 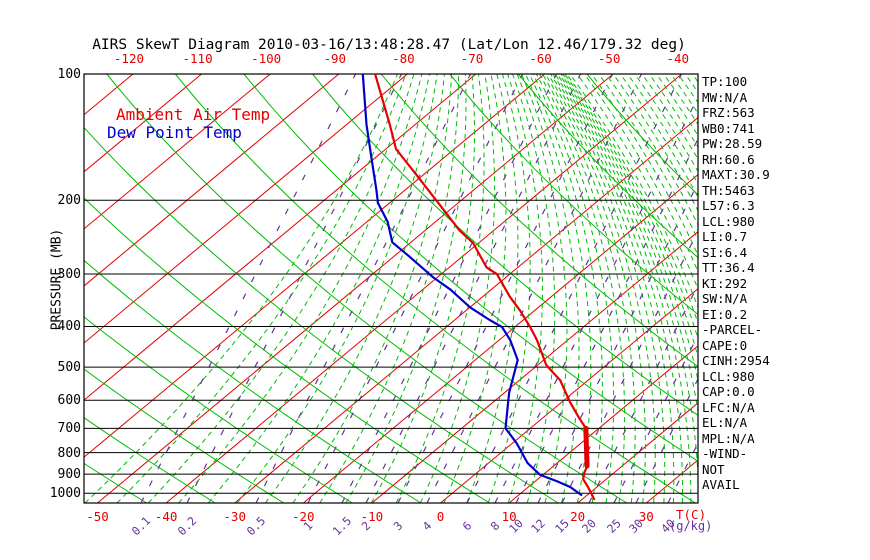 What do you see at coordinates (728, 112) in the screenshot?
I see `stat-line: FRZ:563` at bounding box center [728, 112].